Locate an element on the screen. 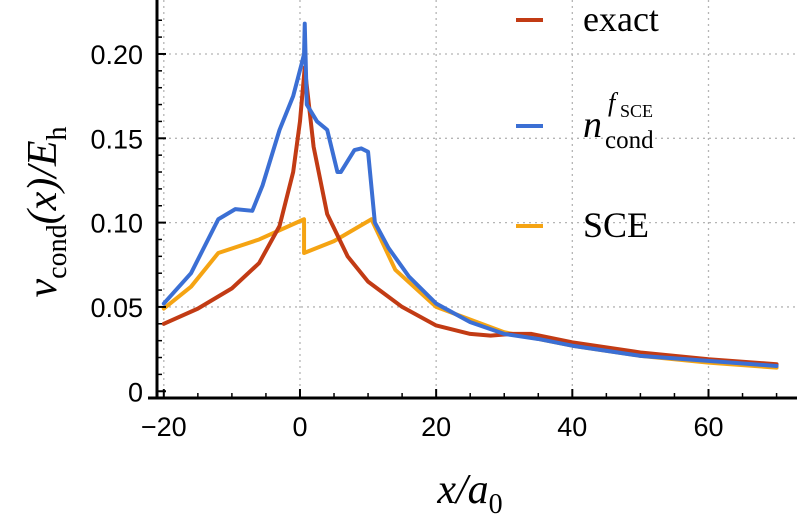 The width and height of the screenshot is (797, 524). x-axis-label: x/a0 is located at coordinates (469, 493).